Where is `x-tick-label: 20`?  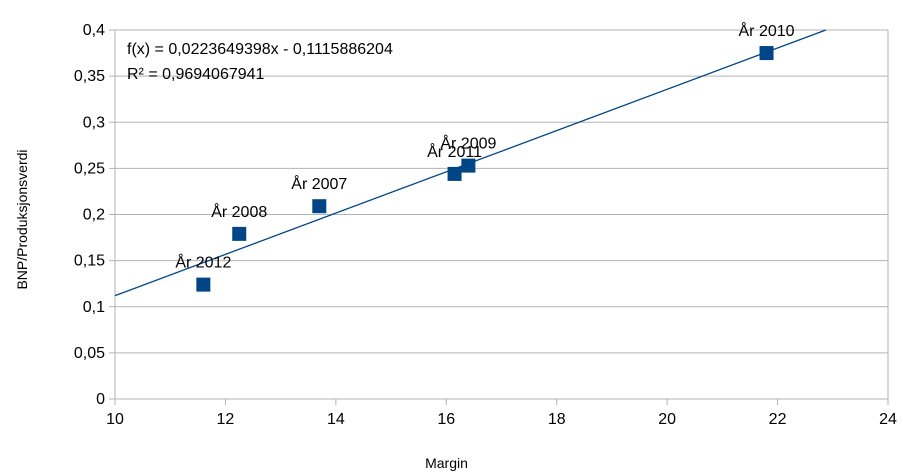 x-tick-label: 20 is located at coordinates (667, 419).